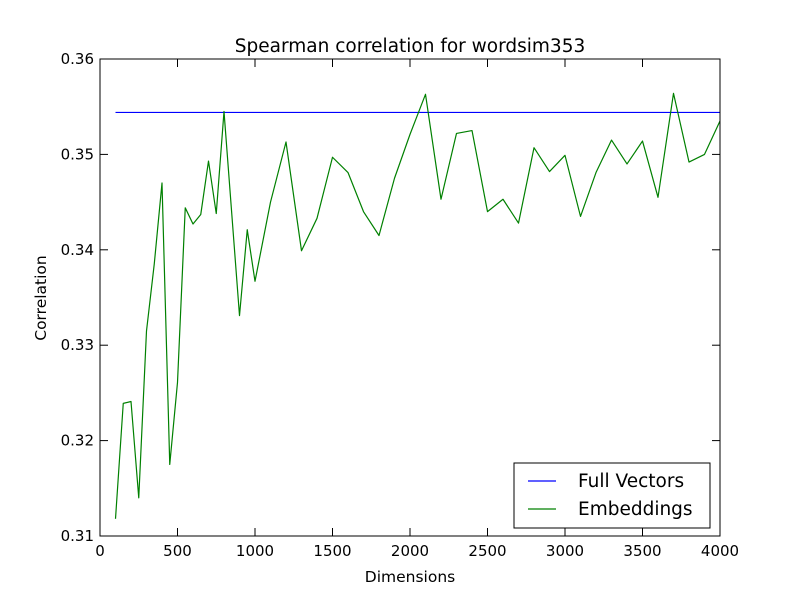  Describe the element at coordinates (77, 345) in the screenshot. I see `y-tick-label: 0.33` at that location.